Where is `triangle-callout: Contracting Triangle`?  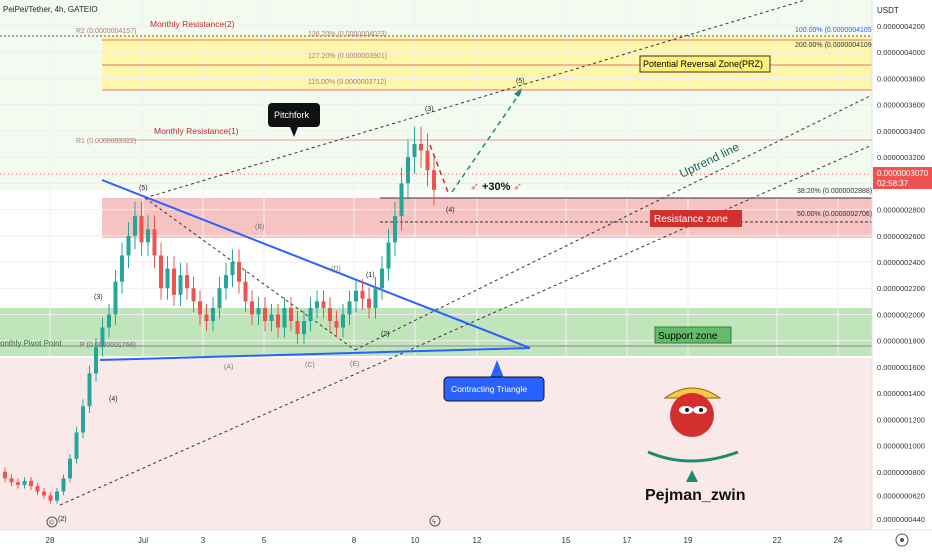 triangle-callout: Contracting Triangle is located at coordinates (494, 381).